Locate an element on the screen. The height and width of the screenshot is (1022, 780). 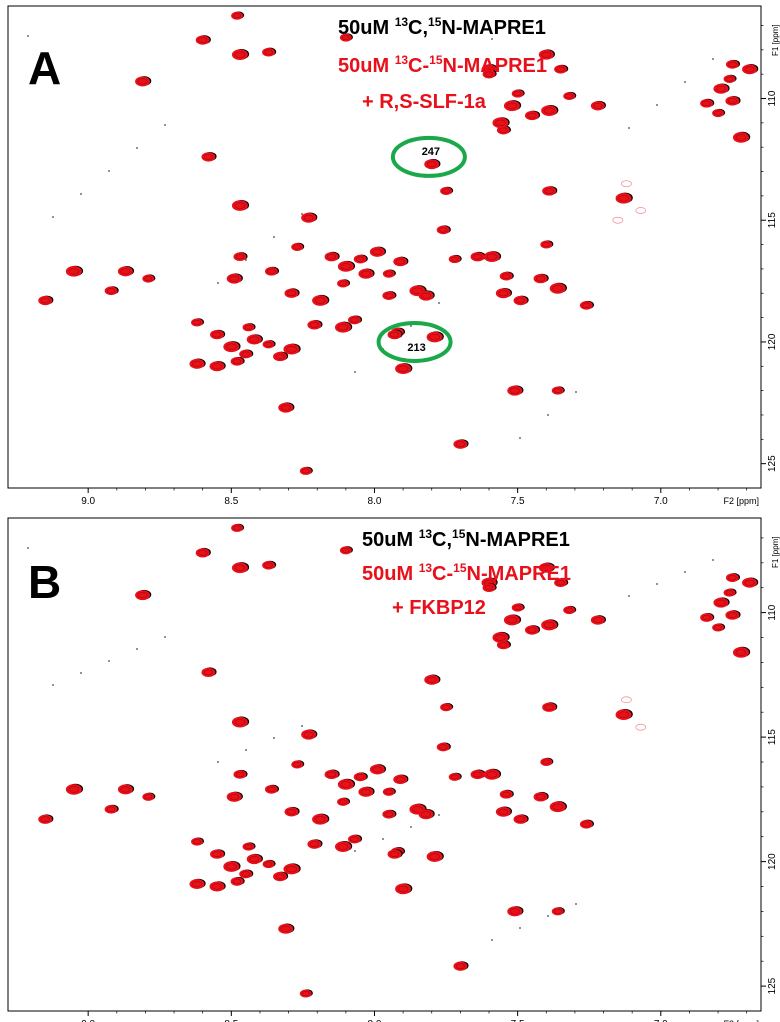
y-tick-label: 120 is located at coordinates (772, 341).